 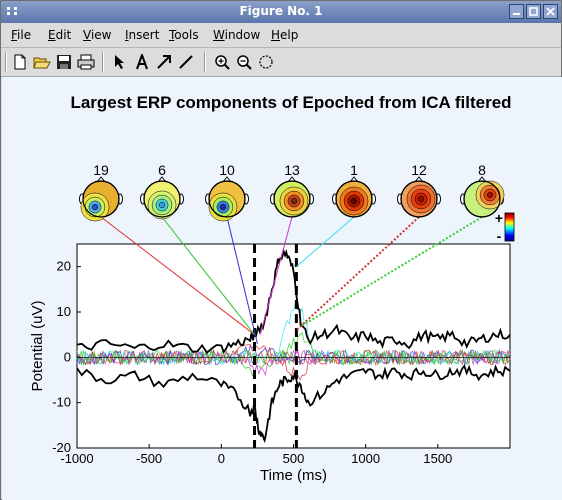 I want to click on select-tool-button, so click(x=120, y=62).